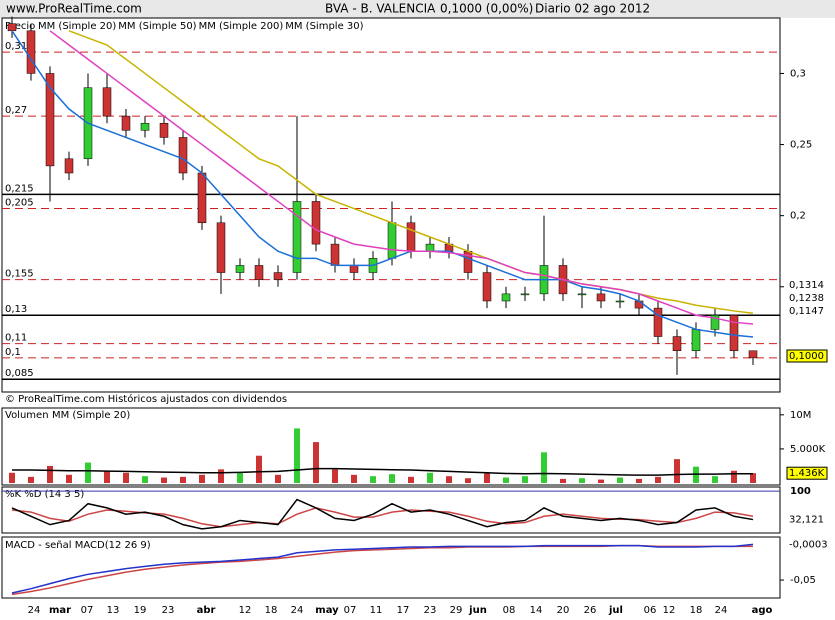 Image resolution: width=835 pixels, height=620 pixels. I want to click on level-label: 0,1, so click(13, 352).